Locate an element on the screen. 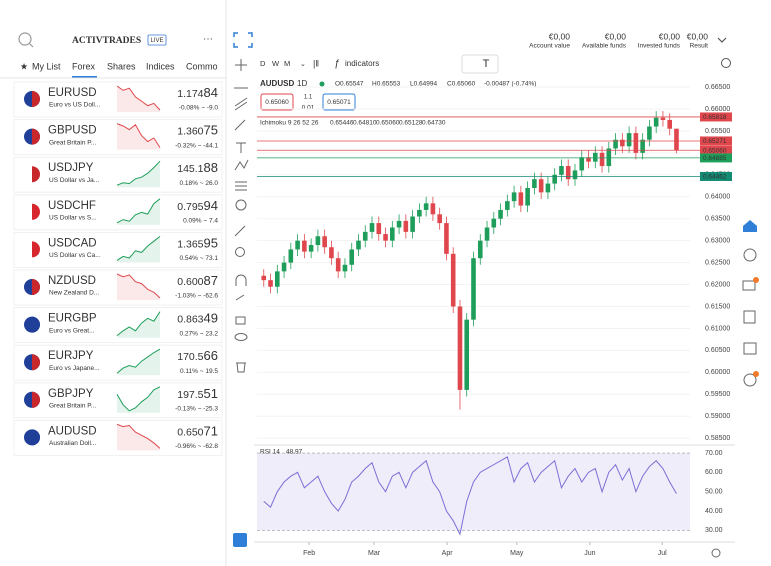  timeframe: W is located at coordinates (276, 63).